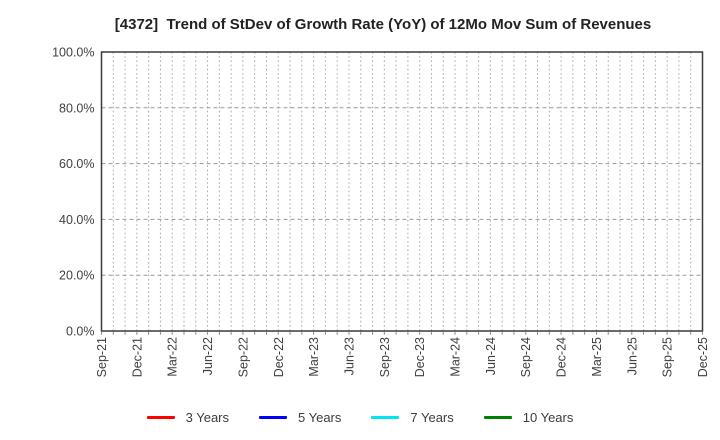 The height and width of the screenshot is (440, 720). I want to click on x-tick-label: Dec-24, so click(562, 357).